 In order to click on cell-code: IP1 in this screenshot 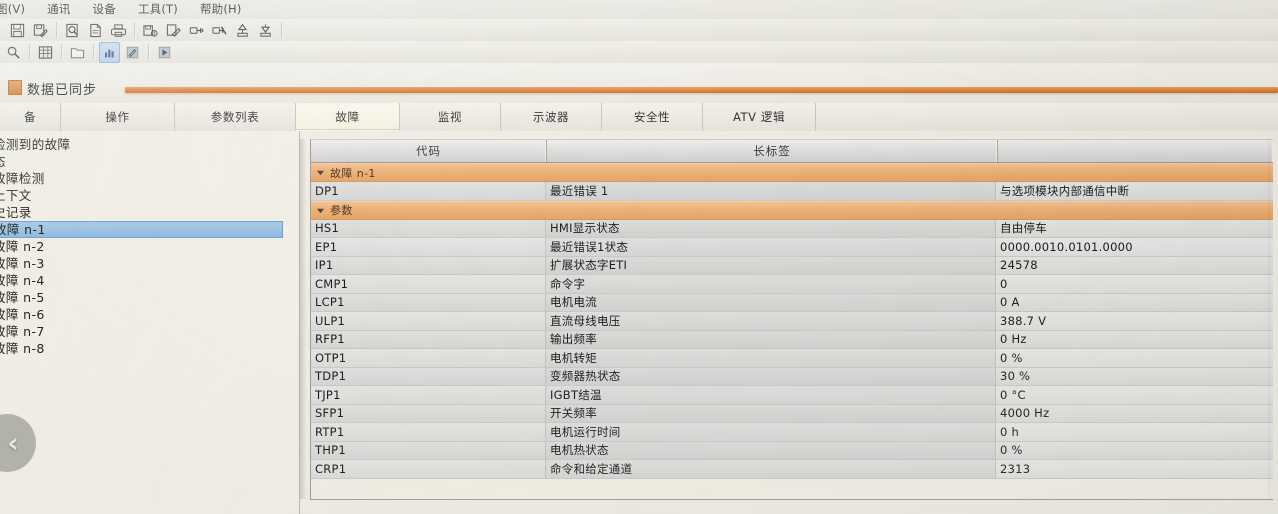, I will do `click(428, 265)`.